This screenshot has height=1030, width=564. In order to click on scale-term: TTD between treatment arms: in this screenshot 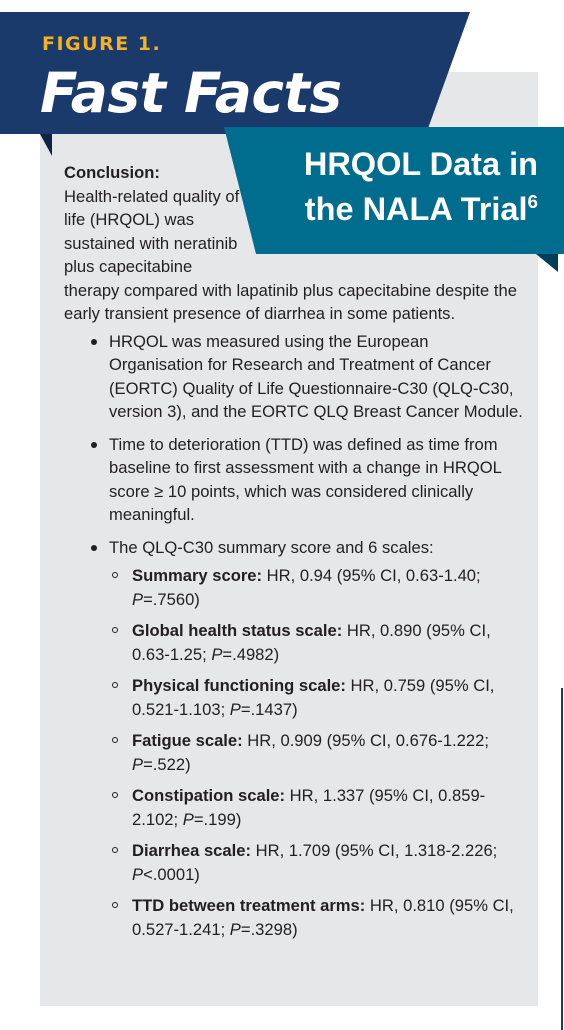, I will do `click(249, 905)`.